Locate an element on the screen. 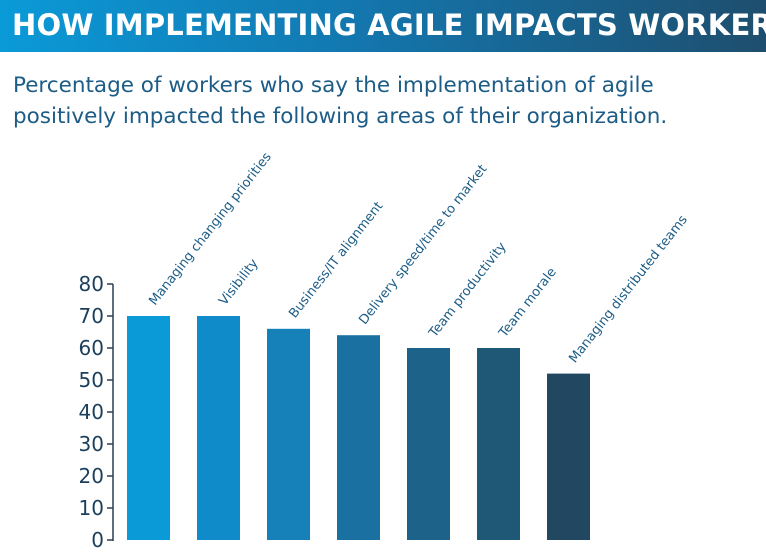  y-tick-label: 50 is located at coordinates (91, 380).